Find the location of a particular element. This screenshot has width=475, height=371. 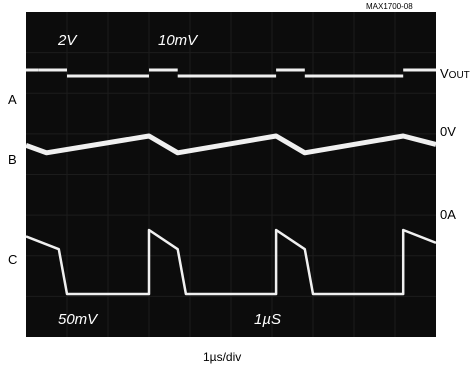

trace-b-line is located at coordinates (231, 144).